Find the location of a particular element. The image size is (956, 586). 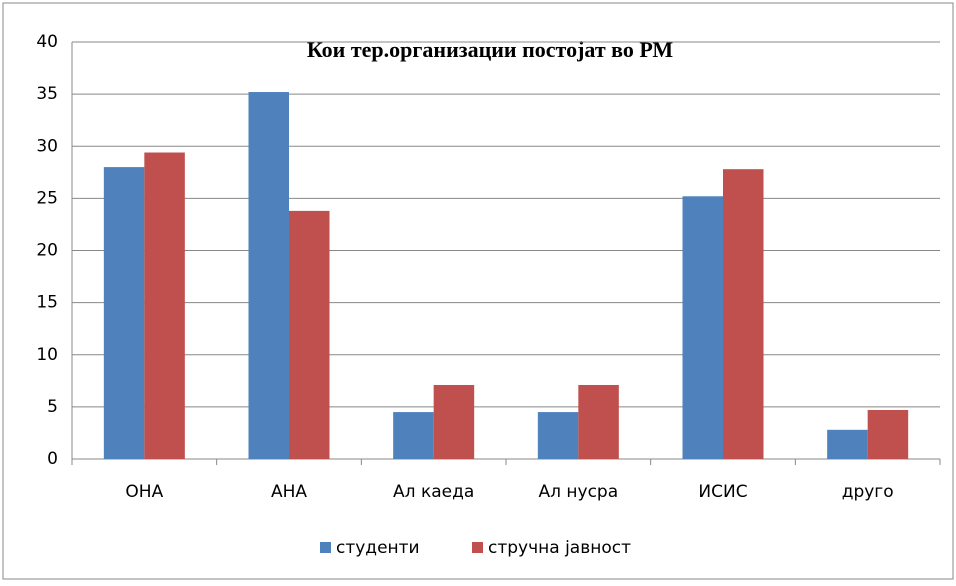

y-tick-label: 5 is located at coordinates (52, 407).